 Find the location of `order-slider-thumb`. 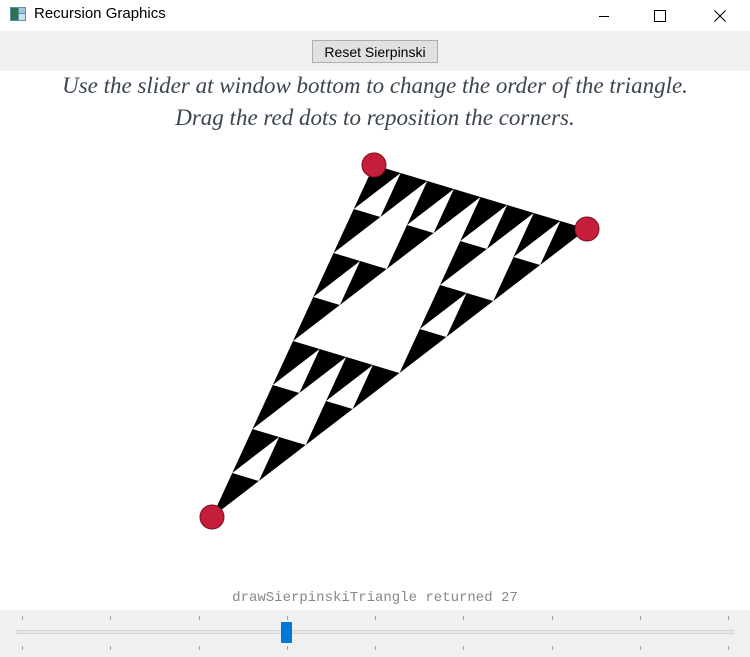

order-slider-thumb is located at coordinates (287, 632).